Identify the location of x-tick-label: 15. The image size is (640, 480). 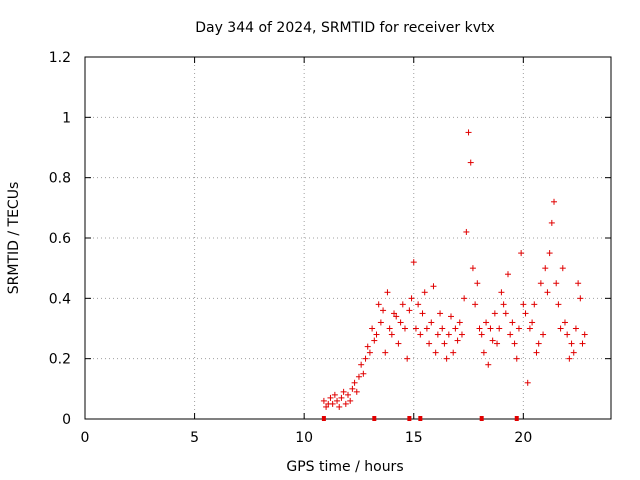
(414, 438).